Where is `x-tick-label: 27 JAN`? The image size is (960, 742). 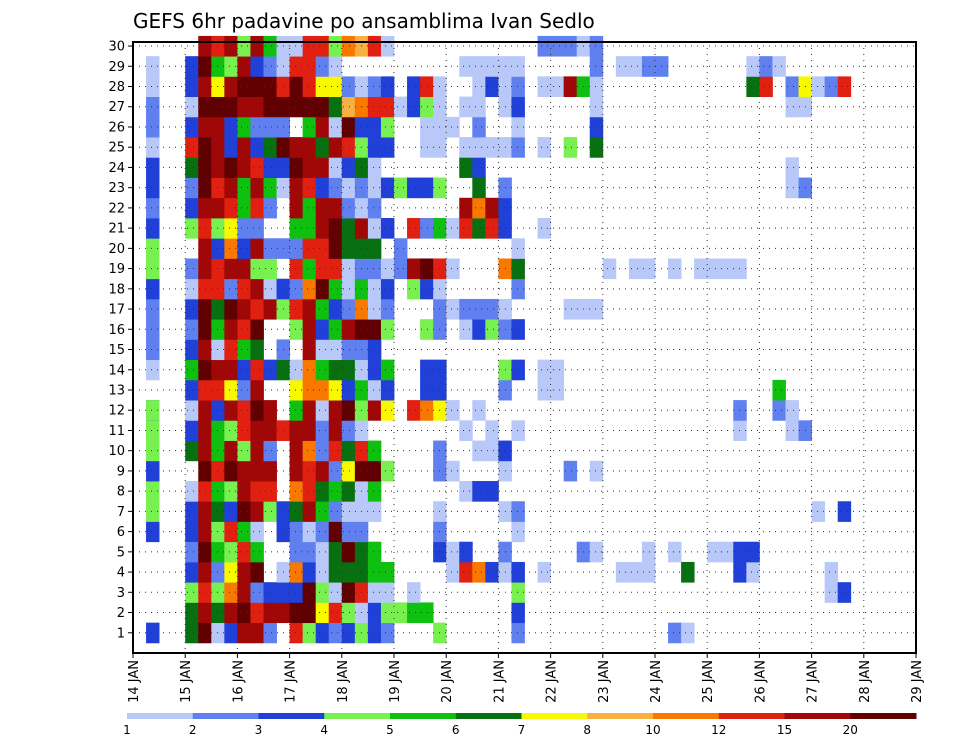
x-tick-label: 27 JAN is located at coordinates (813, 681).